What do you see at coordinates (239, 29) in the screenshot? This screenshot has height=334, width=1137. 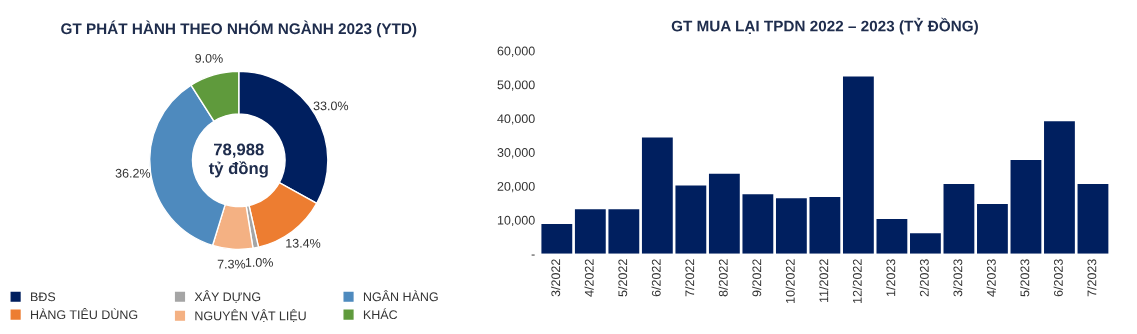 I see `chart-title: GT PHÁT HÀNH THEO NHÓM NGÀNH 2023 (YTD)` at bounding box center [239, 29].